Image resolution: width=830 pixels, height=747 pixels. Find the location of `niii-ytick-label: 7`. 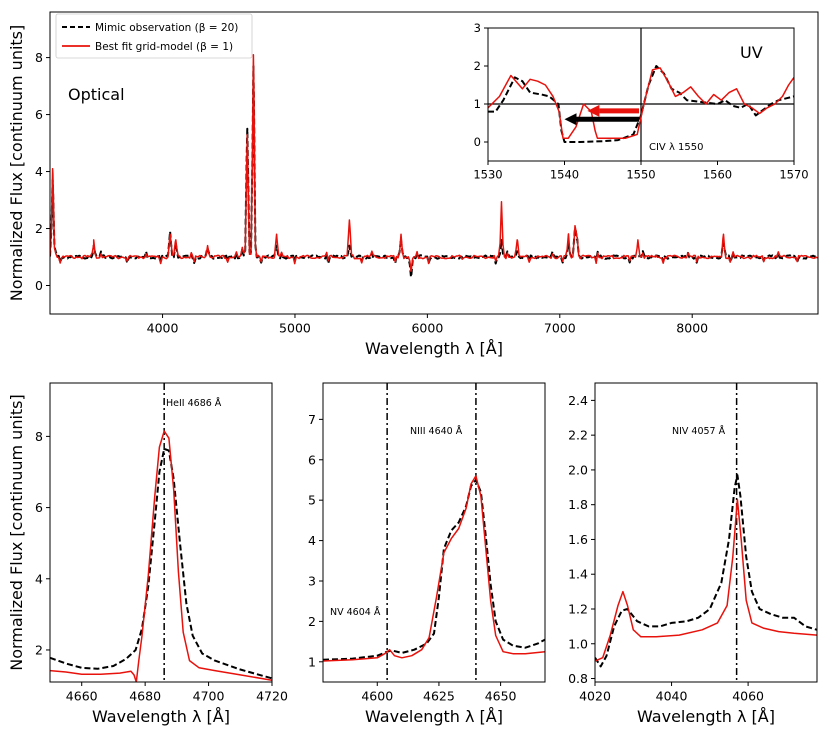

niii-ytick-label: 7 is located at coordinates (312, 419).